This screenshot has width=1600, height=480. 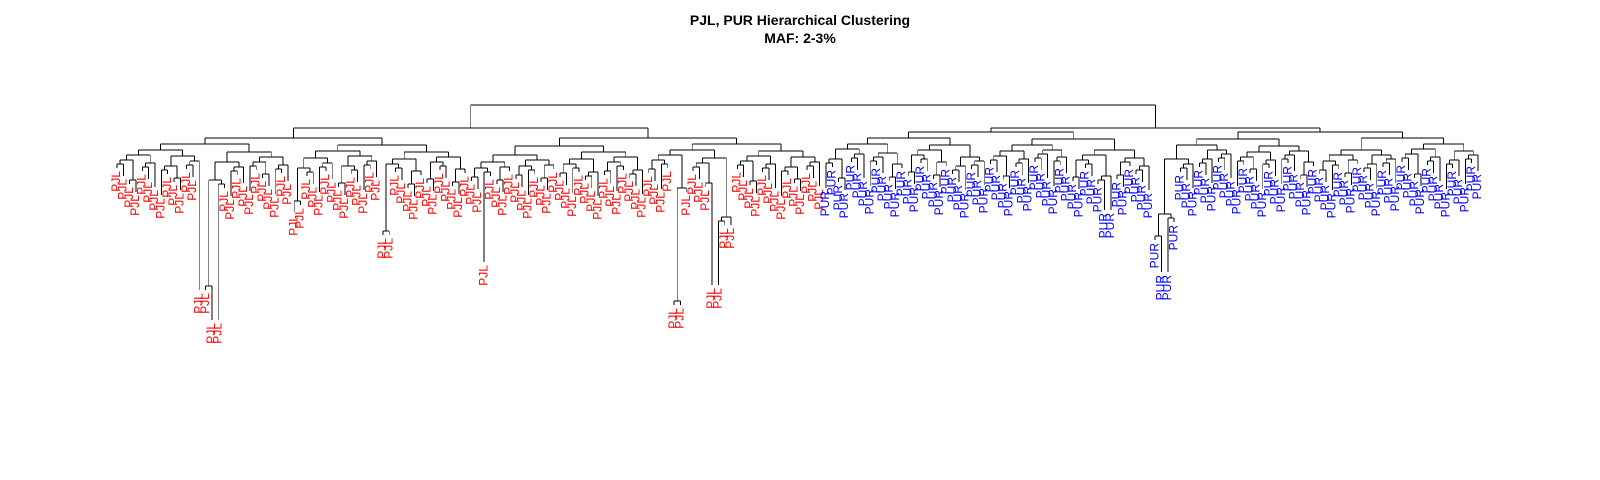 I want to click on chart-title: PJL, PUR Hierarchical Clustering, so click(x=800, y=20).